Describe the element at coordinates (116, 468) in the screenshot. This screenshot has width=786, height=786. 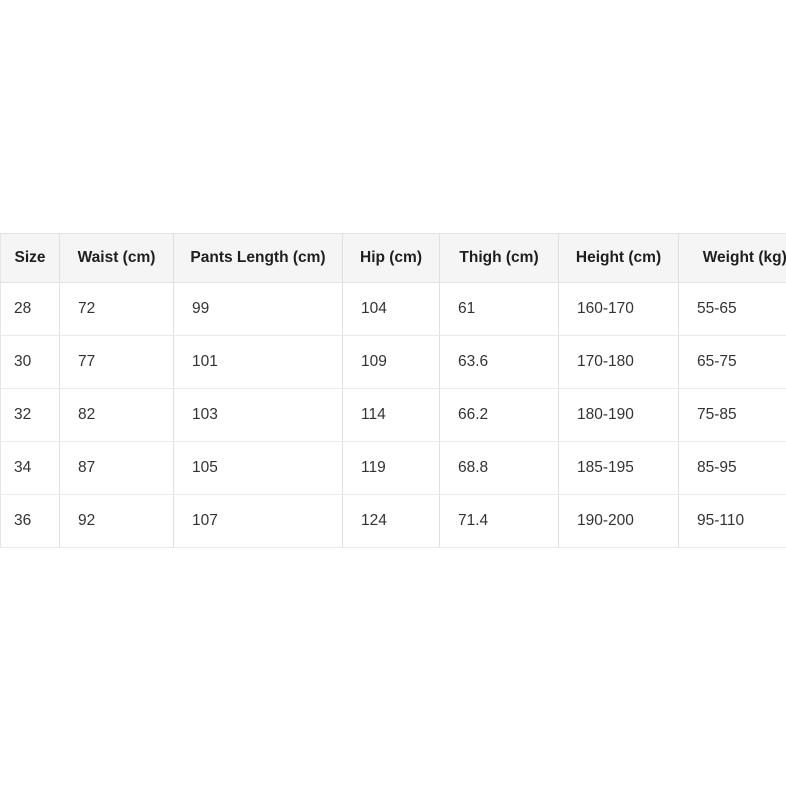
I see `cell-waist: 87` at that location.